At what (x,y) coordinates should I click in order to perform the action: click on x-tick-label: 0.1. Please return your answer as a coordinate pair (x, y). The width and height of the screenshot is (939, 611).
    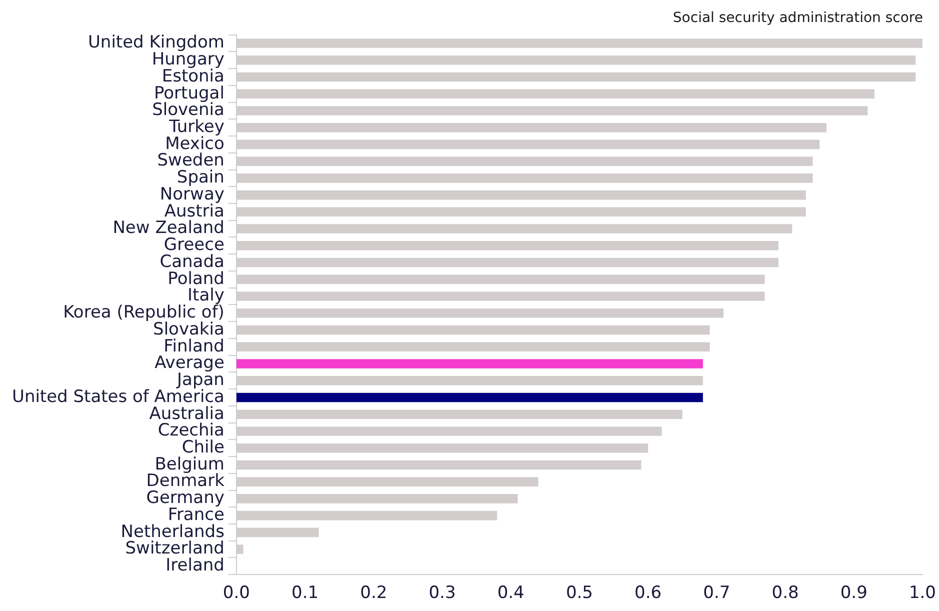
    Looking at the image, I should click on (305, 593).